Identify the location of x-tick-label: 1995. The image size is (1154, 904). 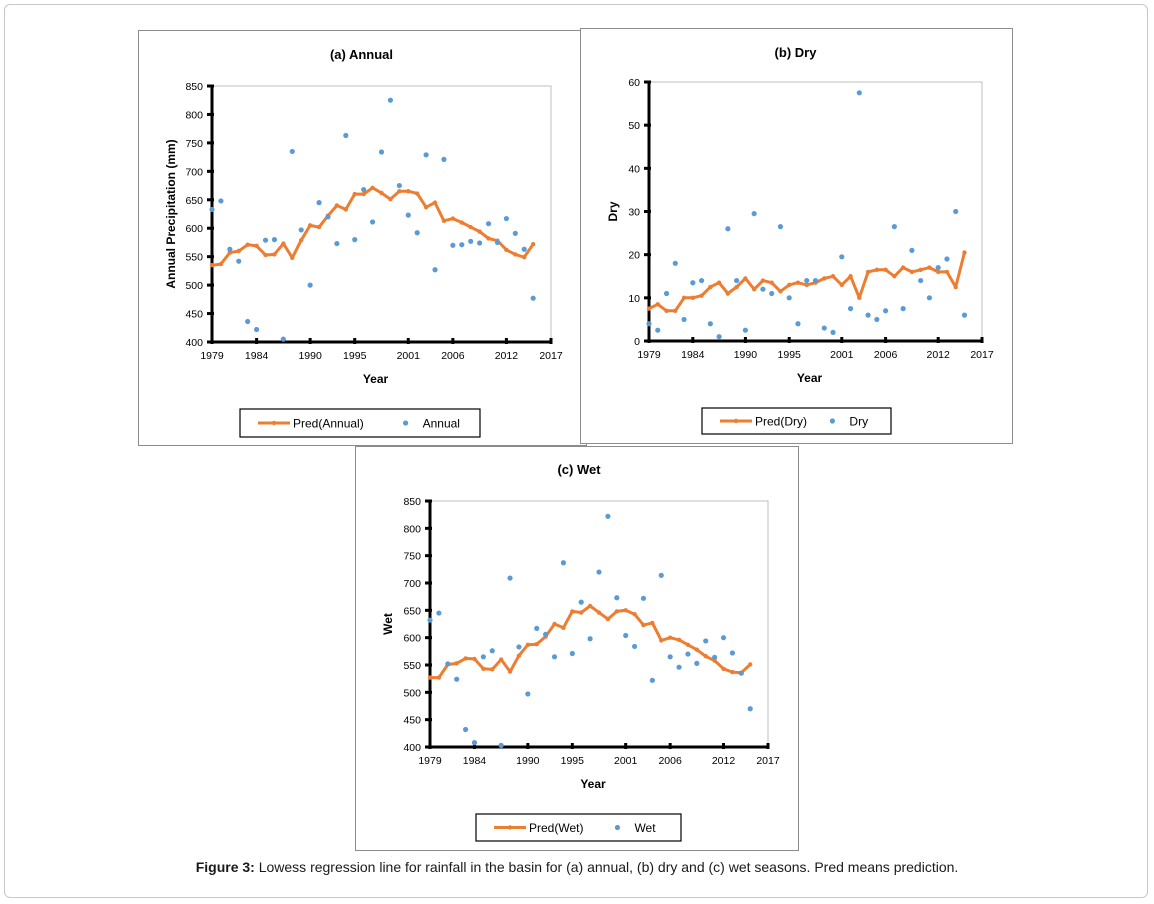
(573, 761).